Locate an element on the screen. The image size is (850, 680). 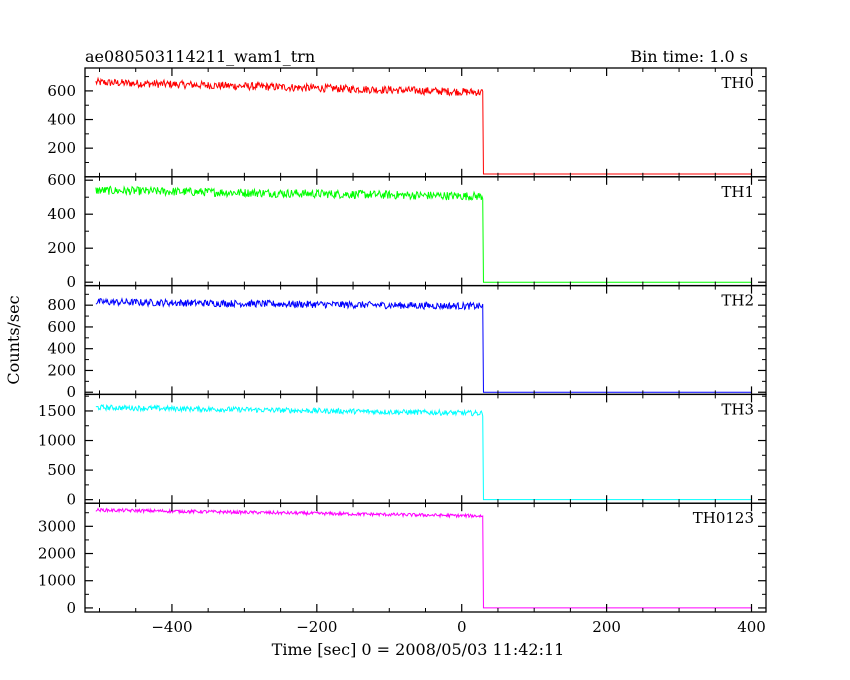
series-line-th0123 is located at coordinates (423, 558).